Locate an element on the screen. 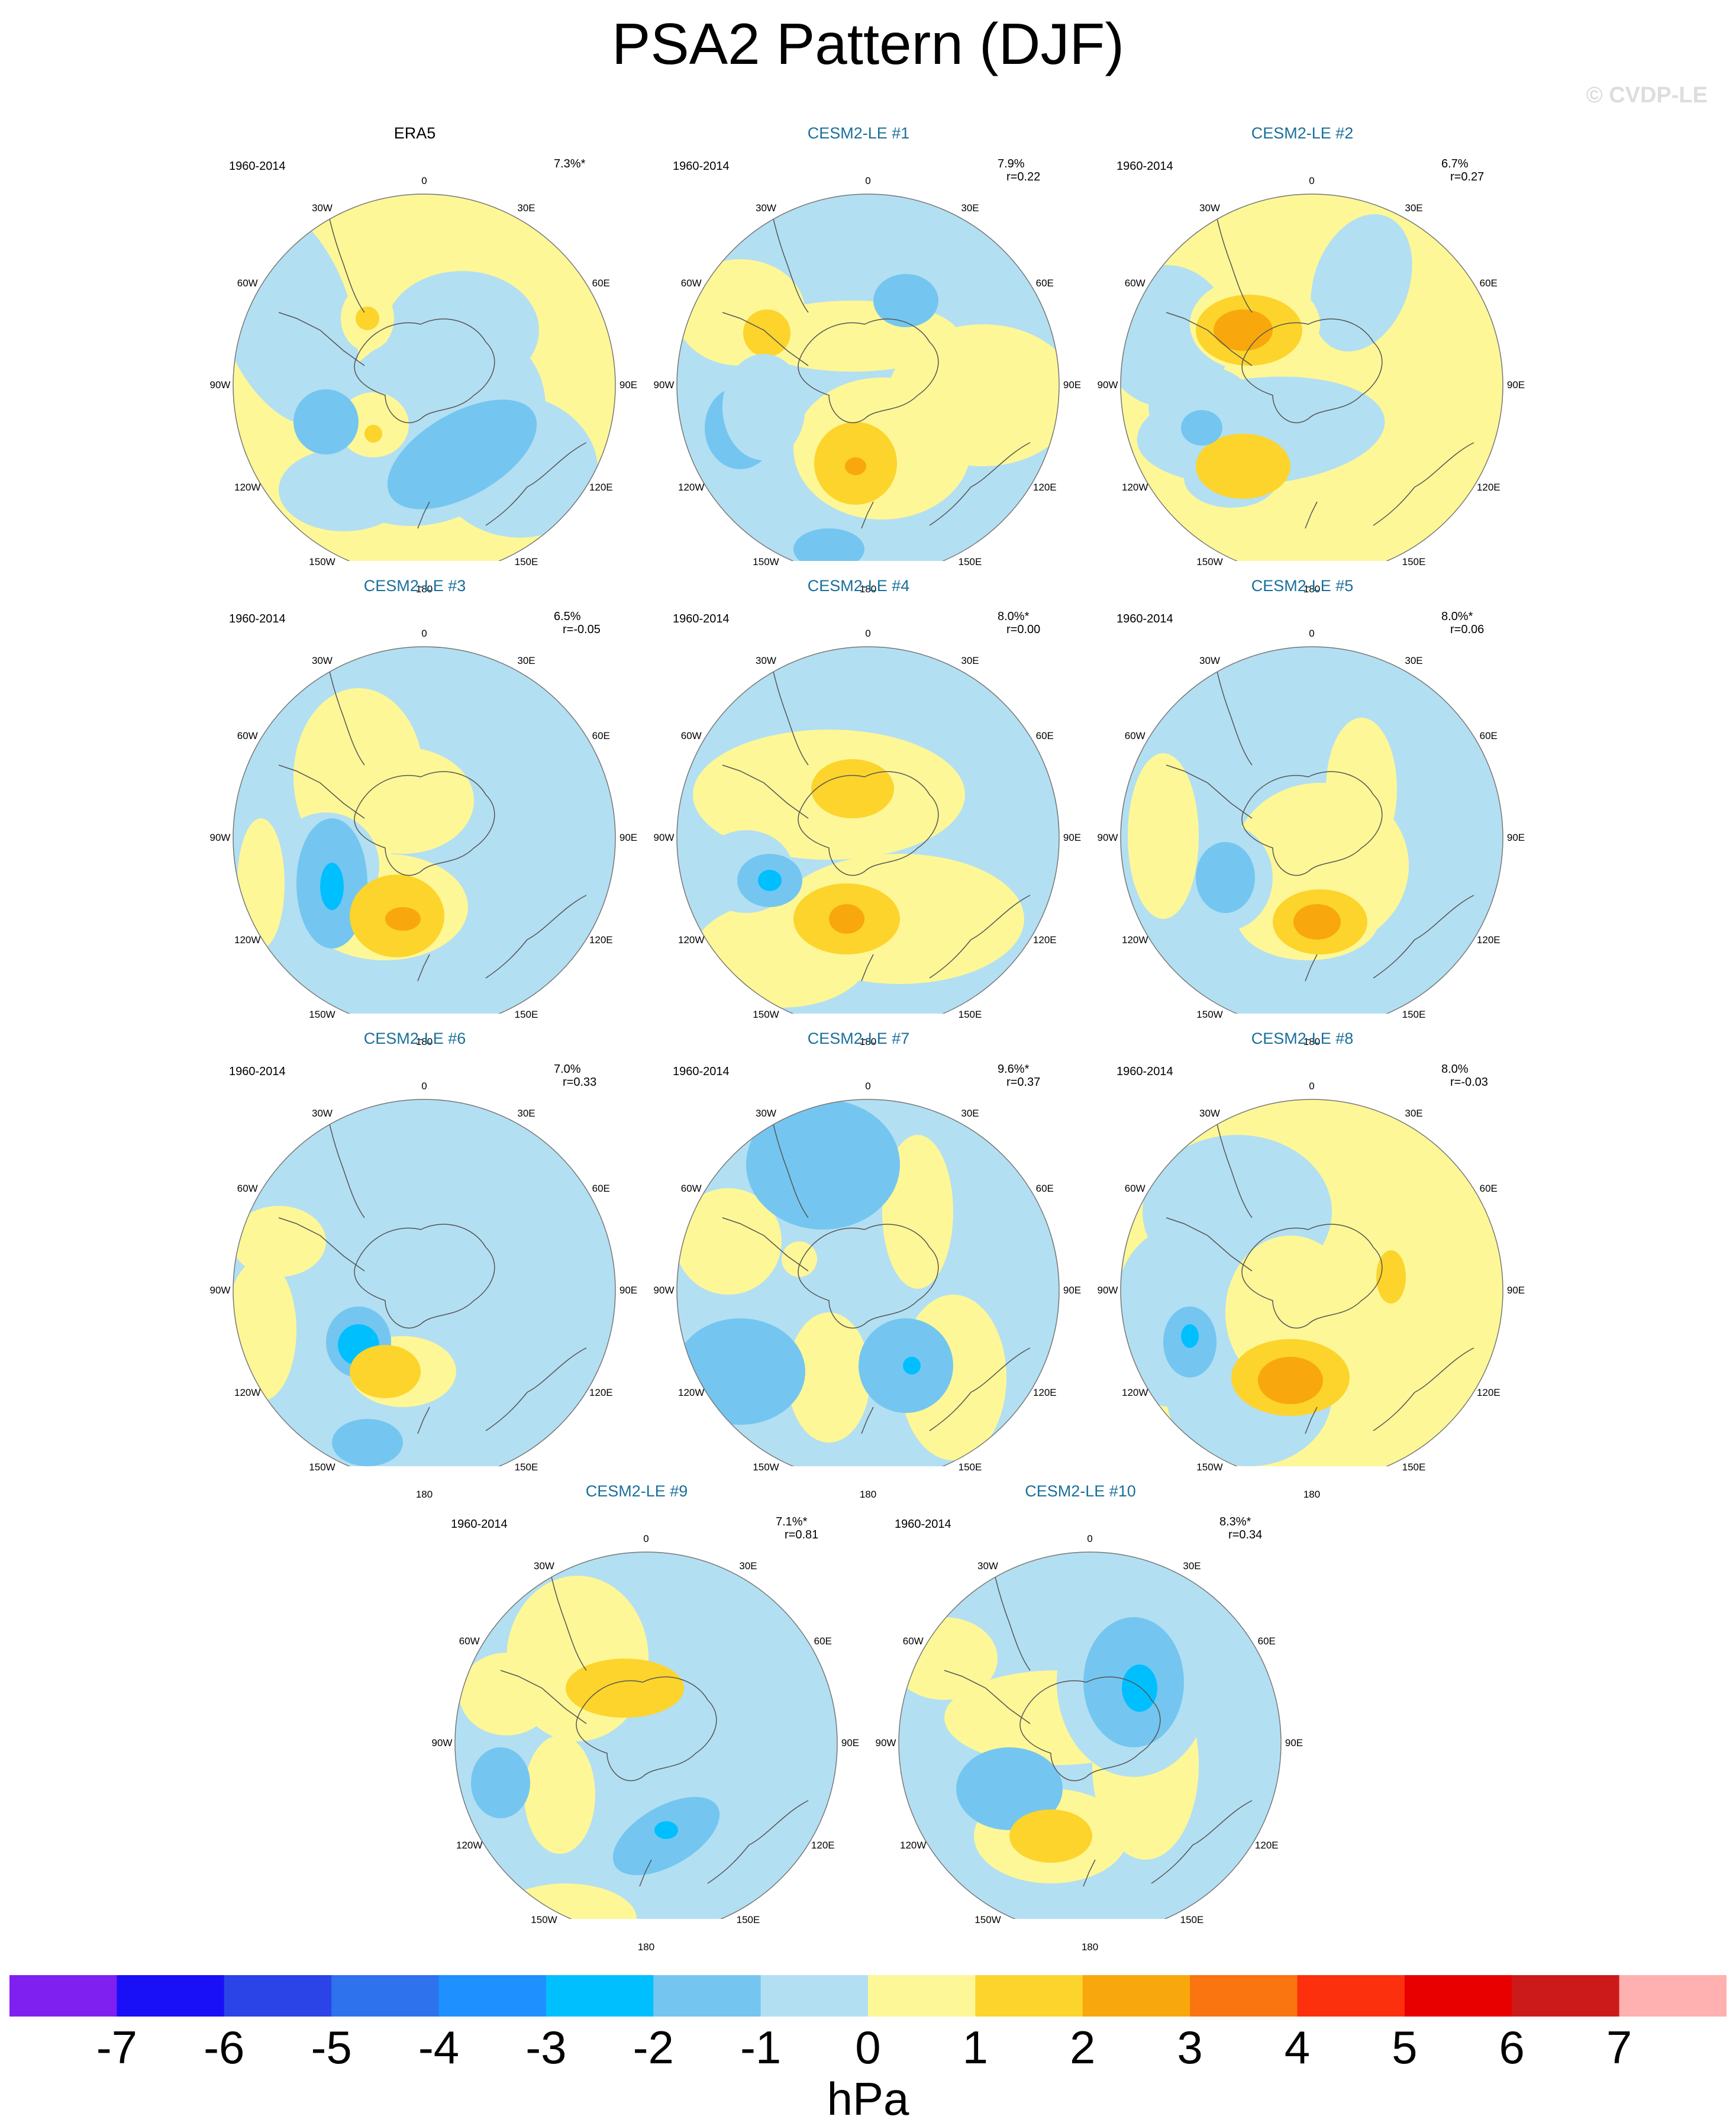  colorbar-tick-label: 5 is located at coordinates (1405, 2047).